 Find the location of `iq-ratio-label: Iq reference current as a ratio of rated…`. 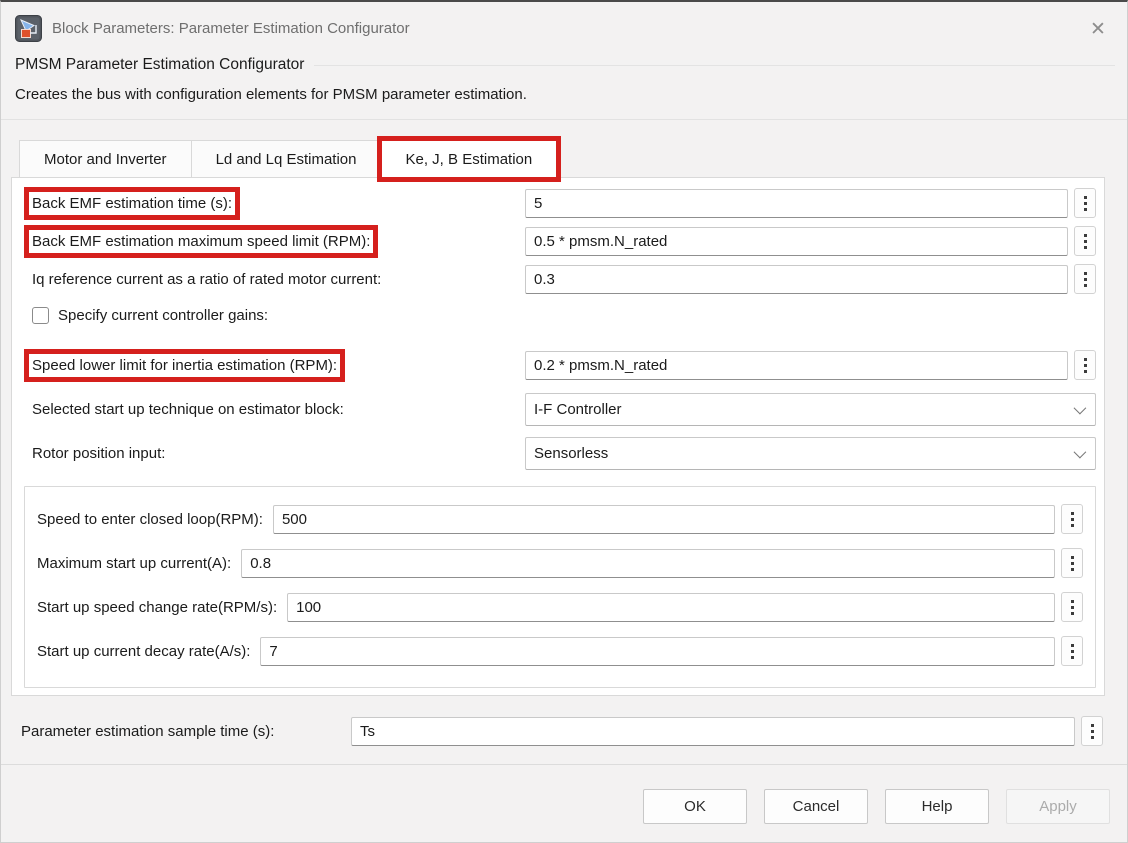

iq-ratio-label: Iq reference current as a ratio of rated… is located at coordinates (207, 279).